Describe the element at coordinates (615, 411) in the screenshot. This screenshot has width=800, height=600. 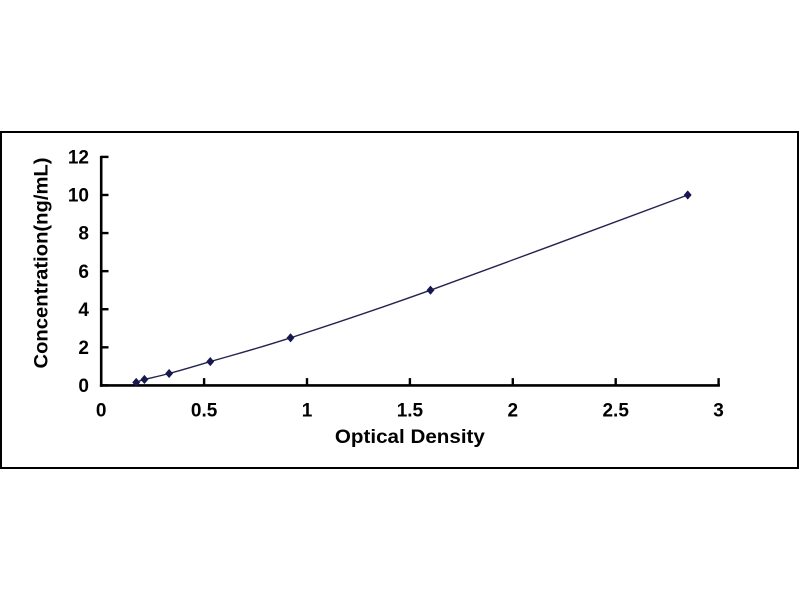
I see `x-tick-label: 2.5` at that location.